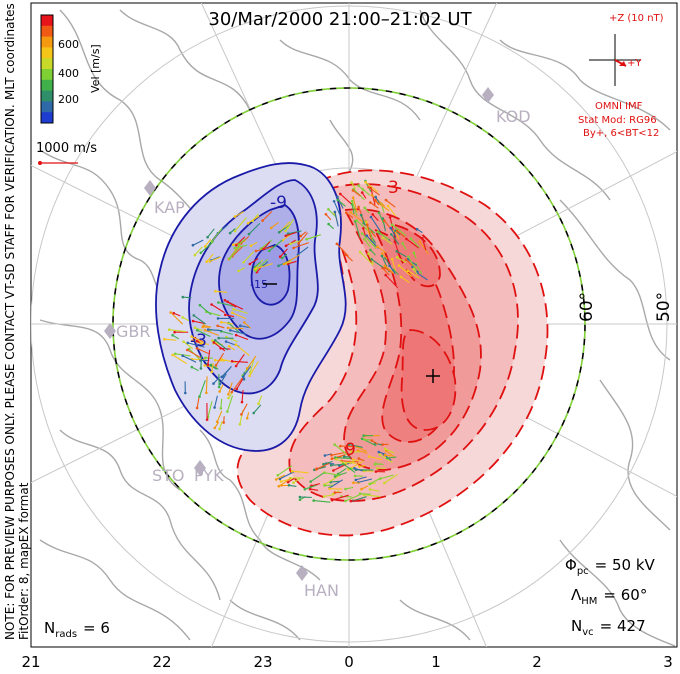 The height and width of the screenshot is (674, 680). I want to click on fit-order-note: FitOrder: 8, mapEX format, so click(24, 561).